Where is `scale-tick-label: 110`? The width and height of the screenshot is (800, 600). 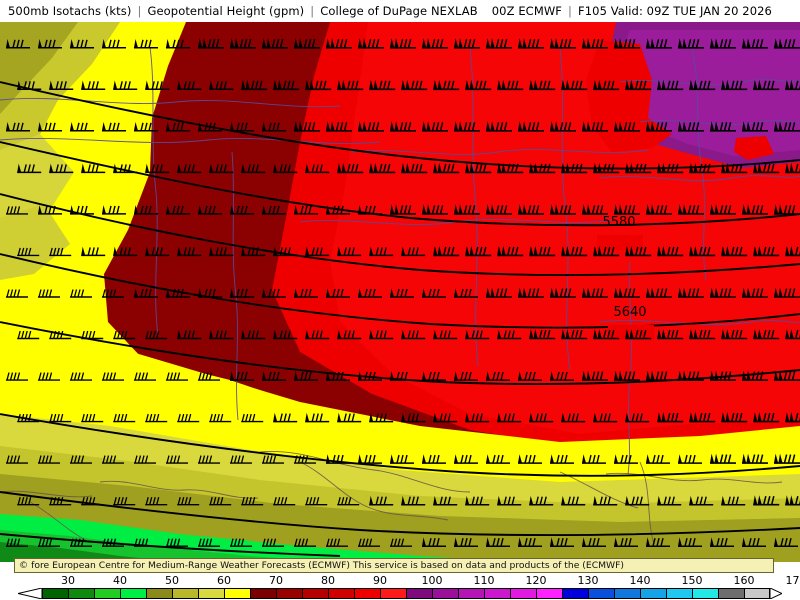 scale-tick-label: 110 is located at coordinates (484, 580).